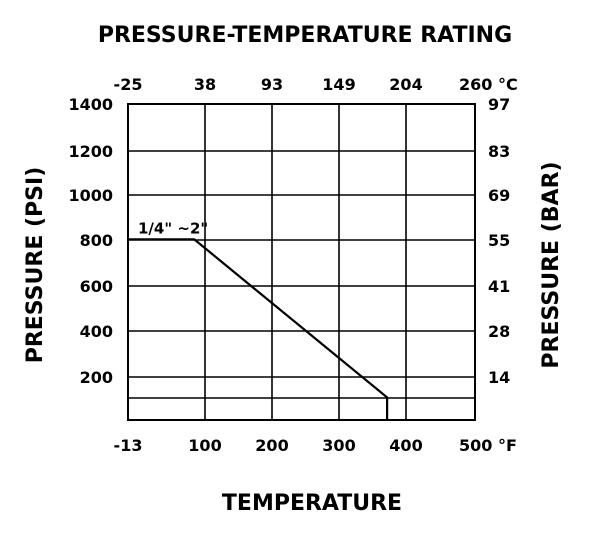  Describe the element at coordinates (499, 104) in the screenshot. I see `y-right-tick-0: 97` at that location.